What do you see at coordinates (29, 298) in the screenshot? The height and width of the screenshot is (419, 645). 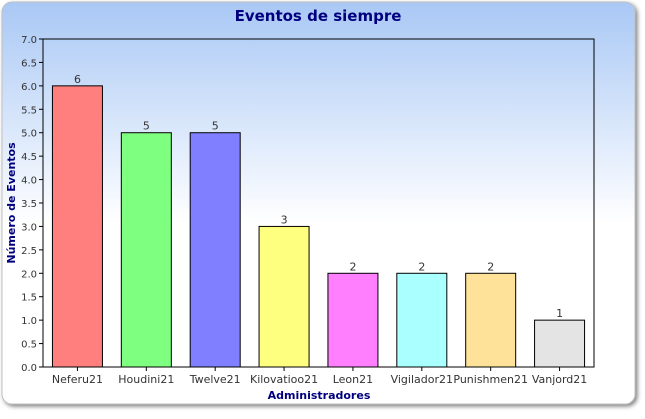 I see `y-tick-label: 1.5` at bounding box center [29, 298].